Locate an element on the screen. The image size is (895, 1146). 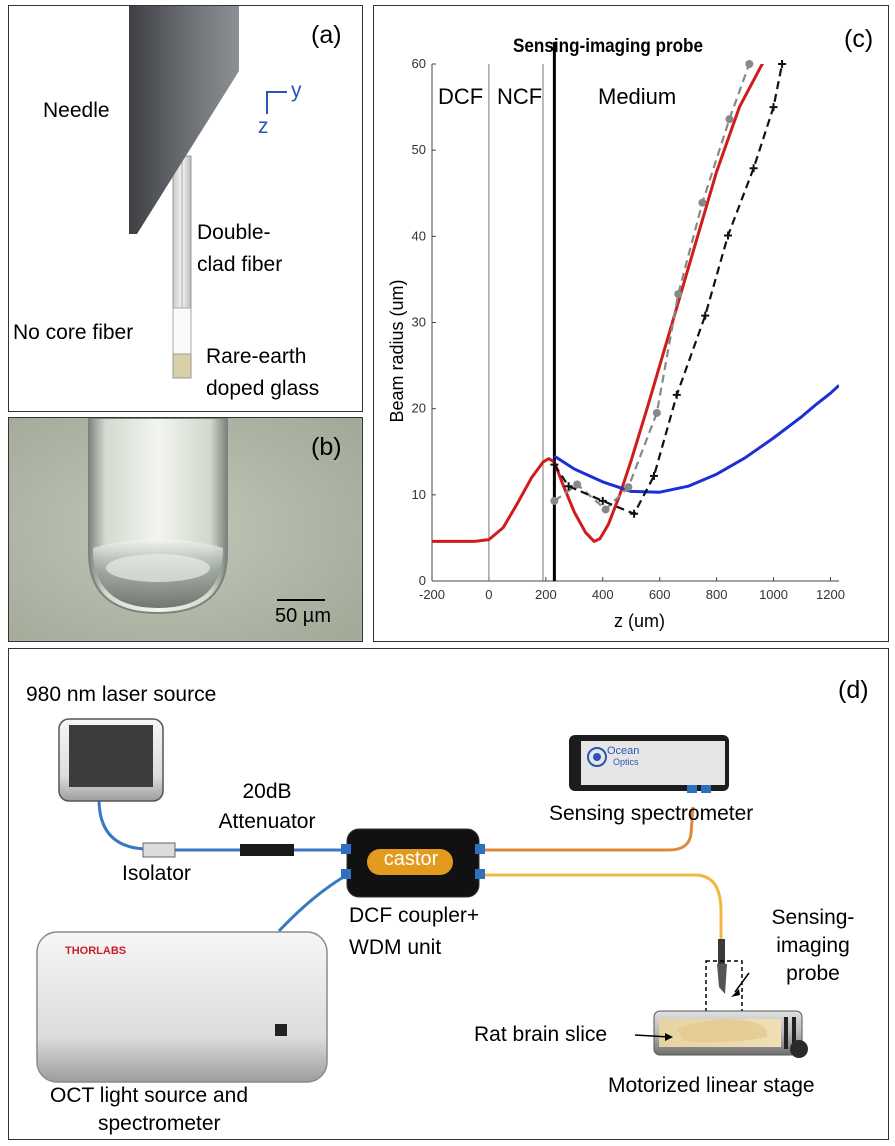
laser-source-device is located at coordinates (111, 760).